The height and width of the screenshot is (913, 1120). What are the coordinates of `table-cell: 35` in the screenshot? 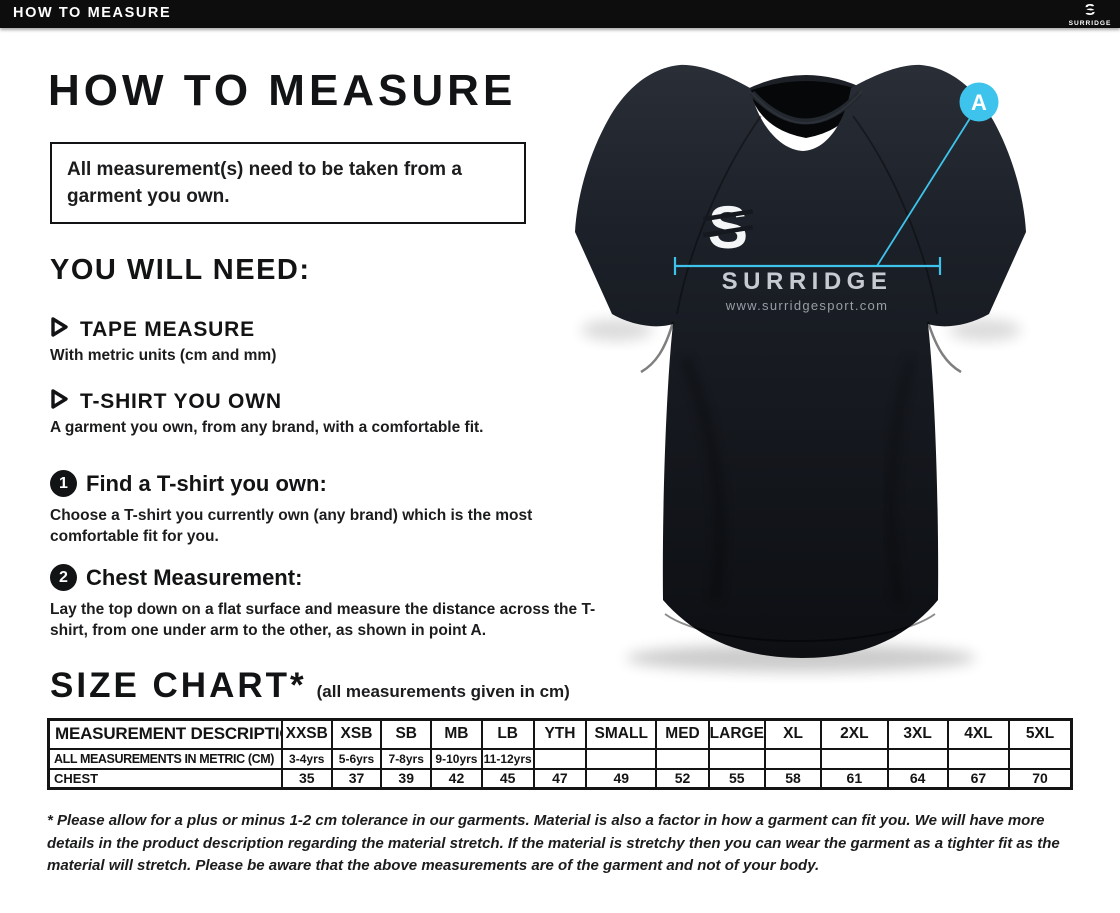 It's located at (306, 778).